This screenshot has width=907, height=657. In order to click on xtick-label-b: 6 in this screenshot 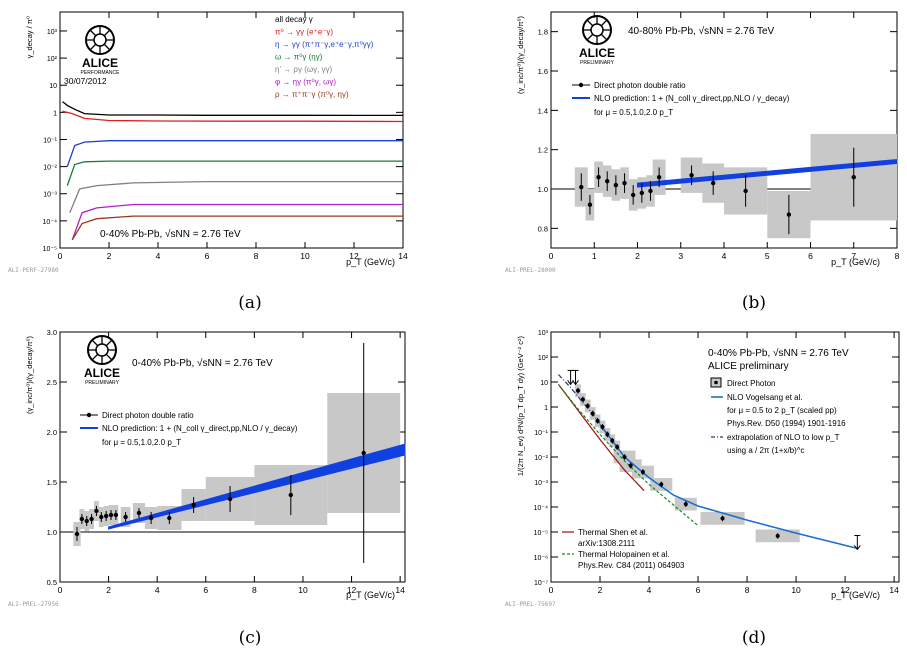, I will do `click(810, 256)`.